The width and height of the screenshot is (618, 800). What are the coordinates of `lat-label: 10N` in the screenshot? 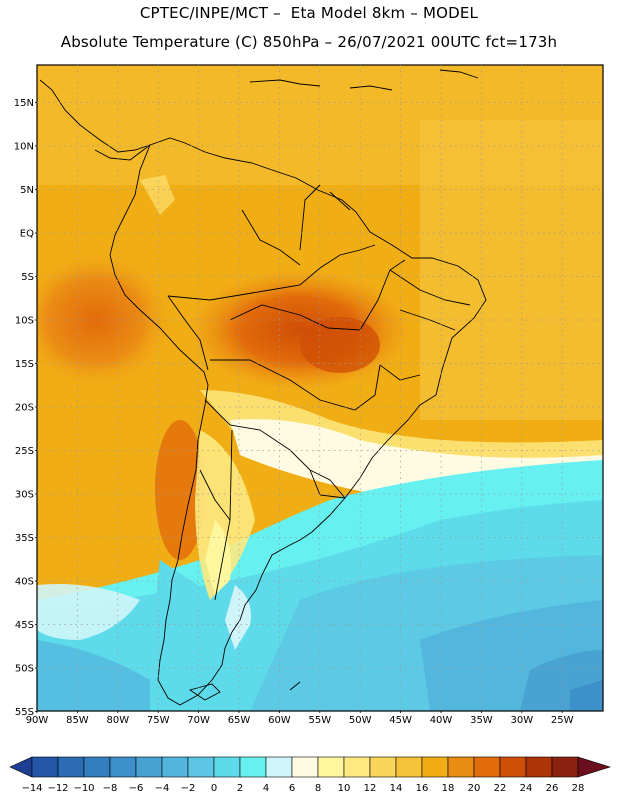 It's located at (24, 147).